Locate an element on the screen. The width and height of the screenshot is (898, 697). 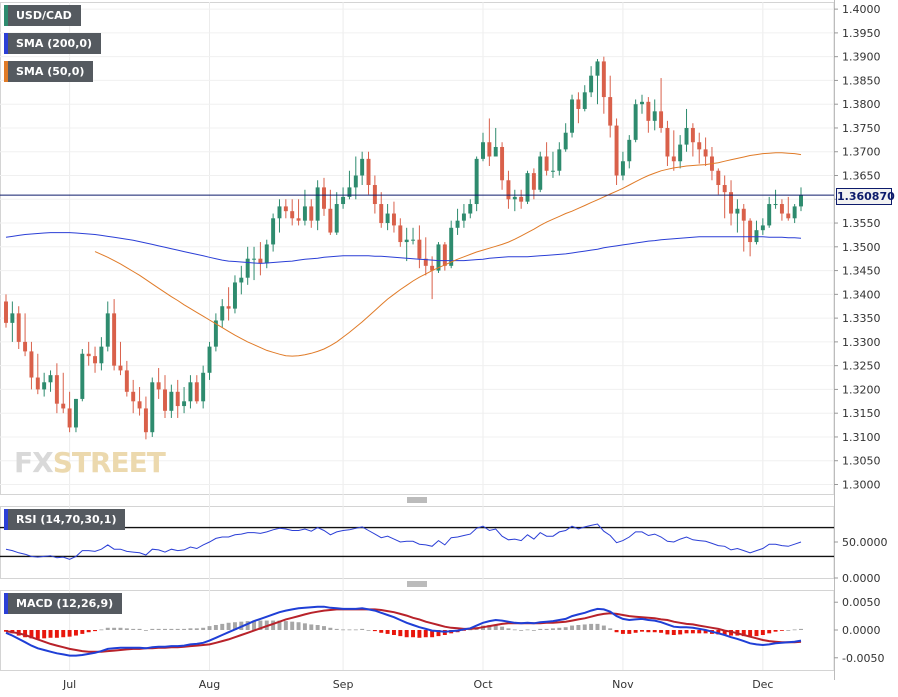
legend-symbol: USD/CAD is located at coordinates (42, 15).